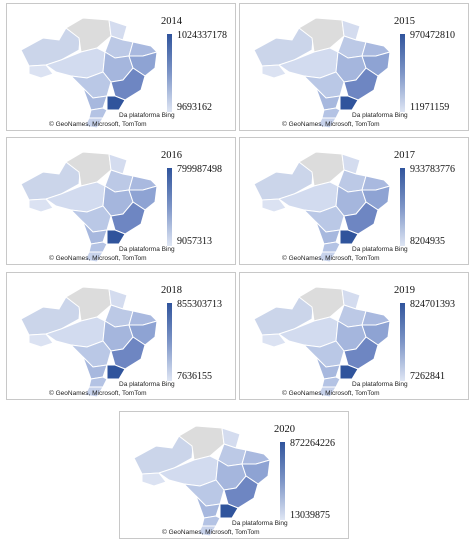 The image size is (474, 549). I want to click on legend-max-value: 872264226, so click(312, 443).